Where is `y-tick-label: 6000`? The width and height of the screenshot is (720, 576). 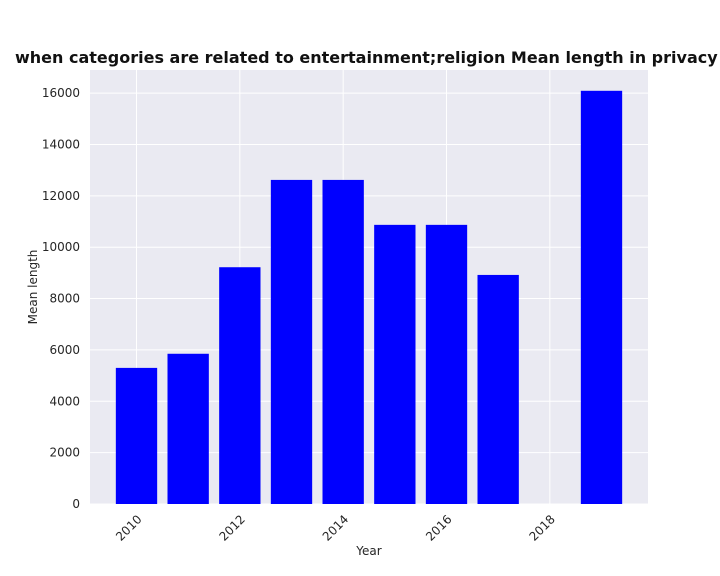
y-tick-label: 6000 is located at coordinates (64, 350).